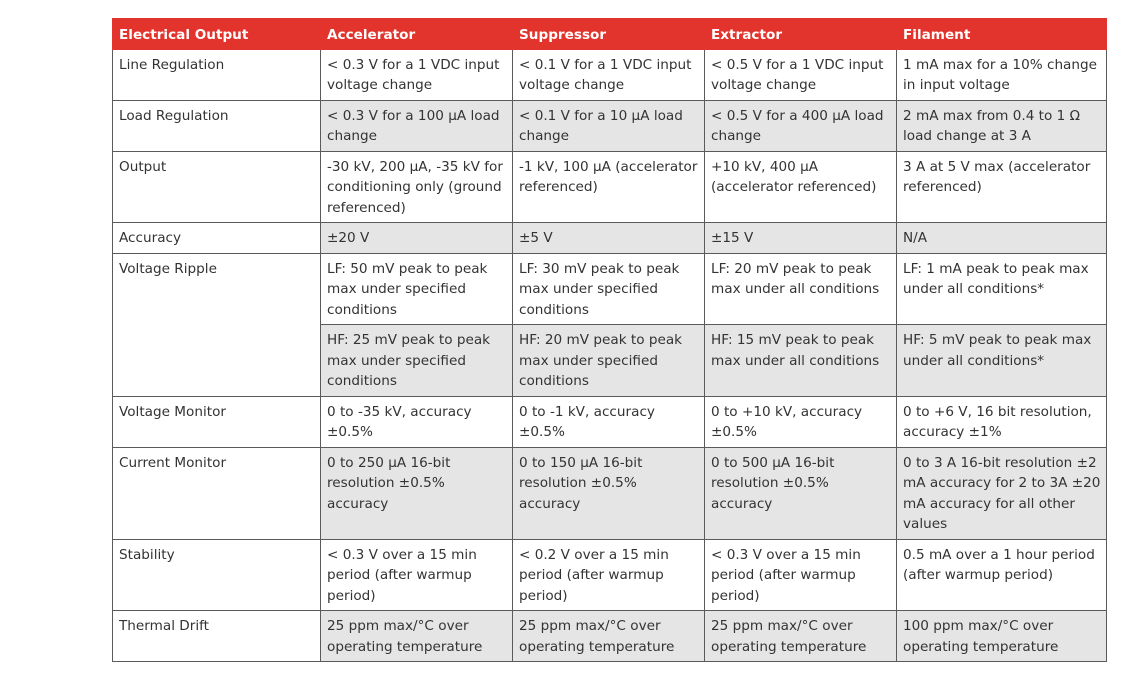 The image size is (1135, 679). Describe the element at coordinates (800, 421) in the screenshot. I see `table-cell: 0 to +10 kV, accuracy ±0.5%` at that location.